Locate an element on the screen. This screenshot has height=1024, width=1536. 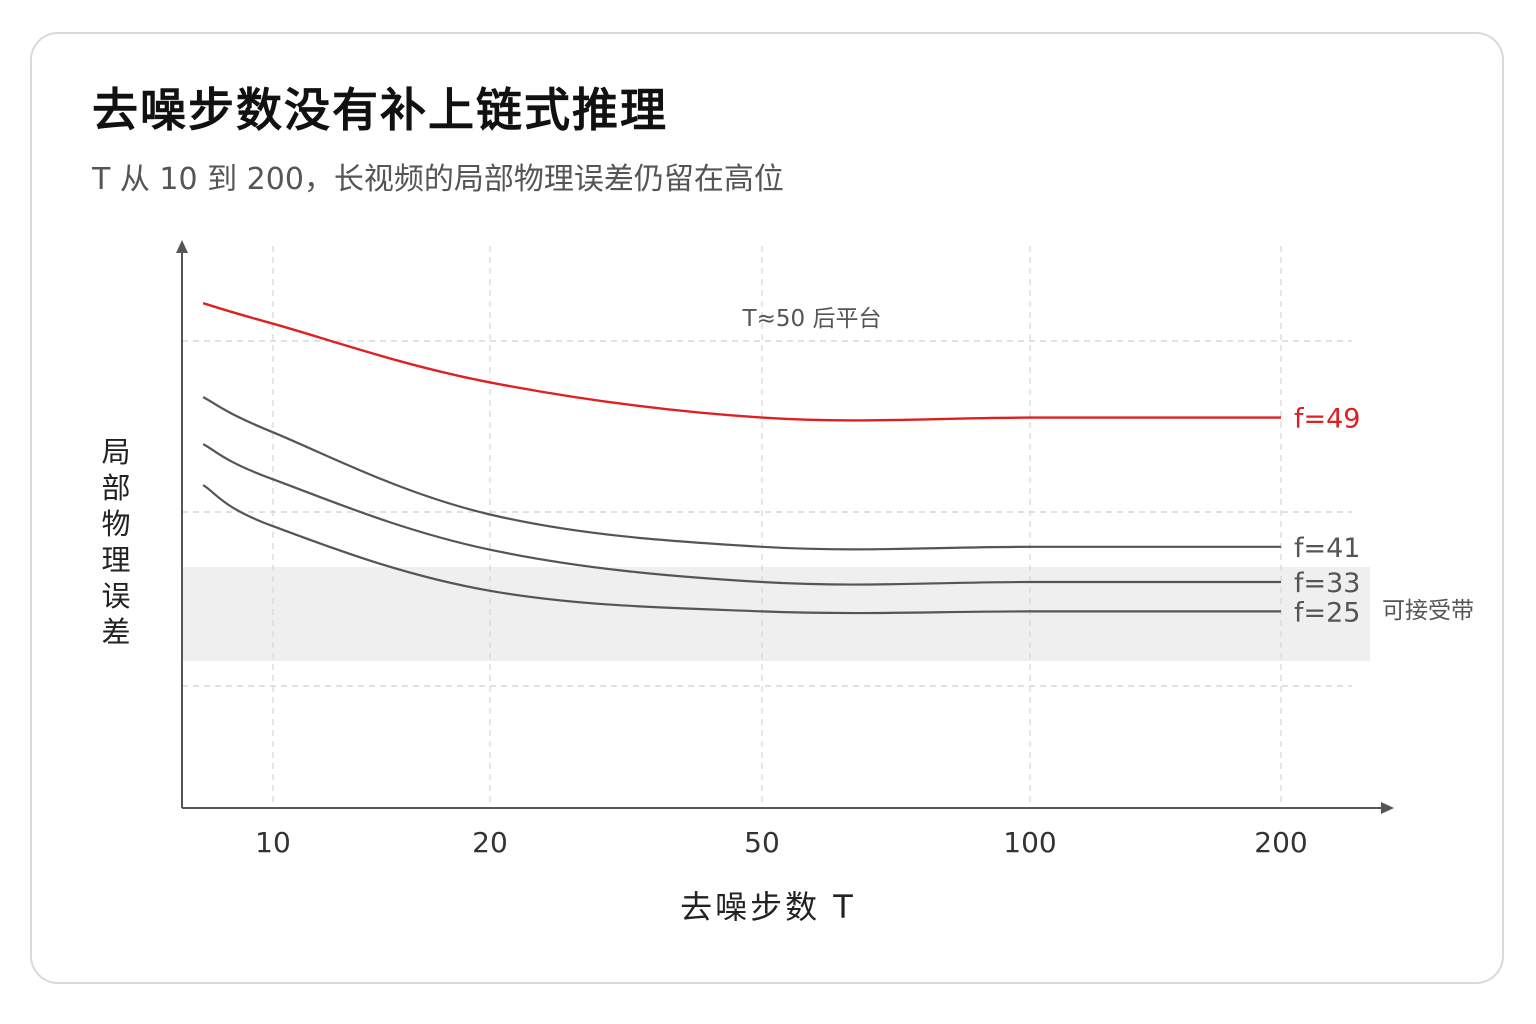
x-tick-label: 50 is located at coordinates (762, 842).